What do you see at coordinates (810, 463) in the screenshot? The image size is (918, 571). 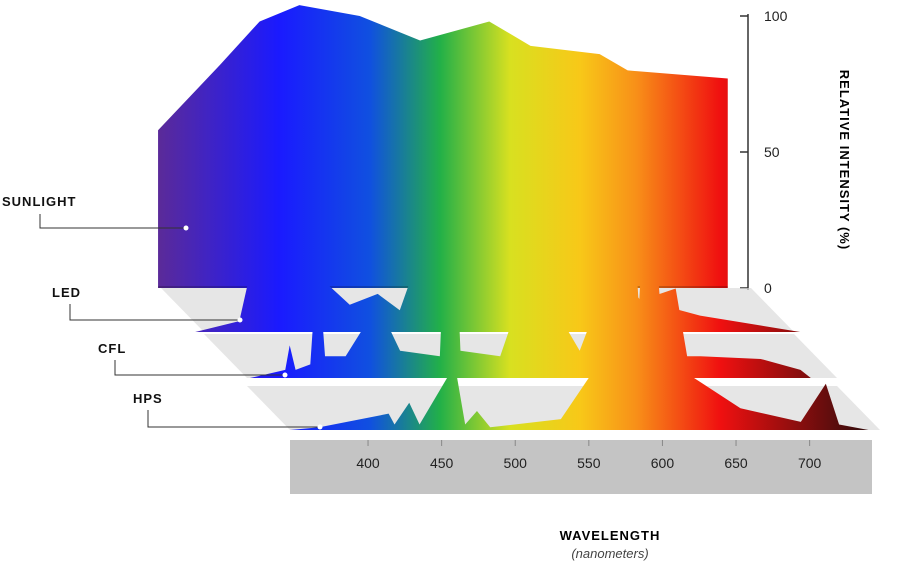 I see `x-tick-label: 700` at bounding box center [810, 463].